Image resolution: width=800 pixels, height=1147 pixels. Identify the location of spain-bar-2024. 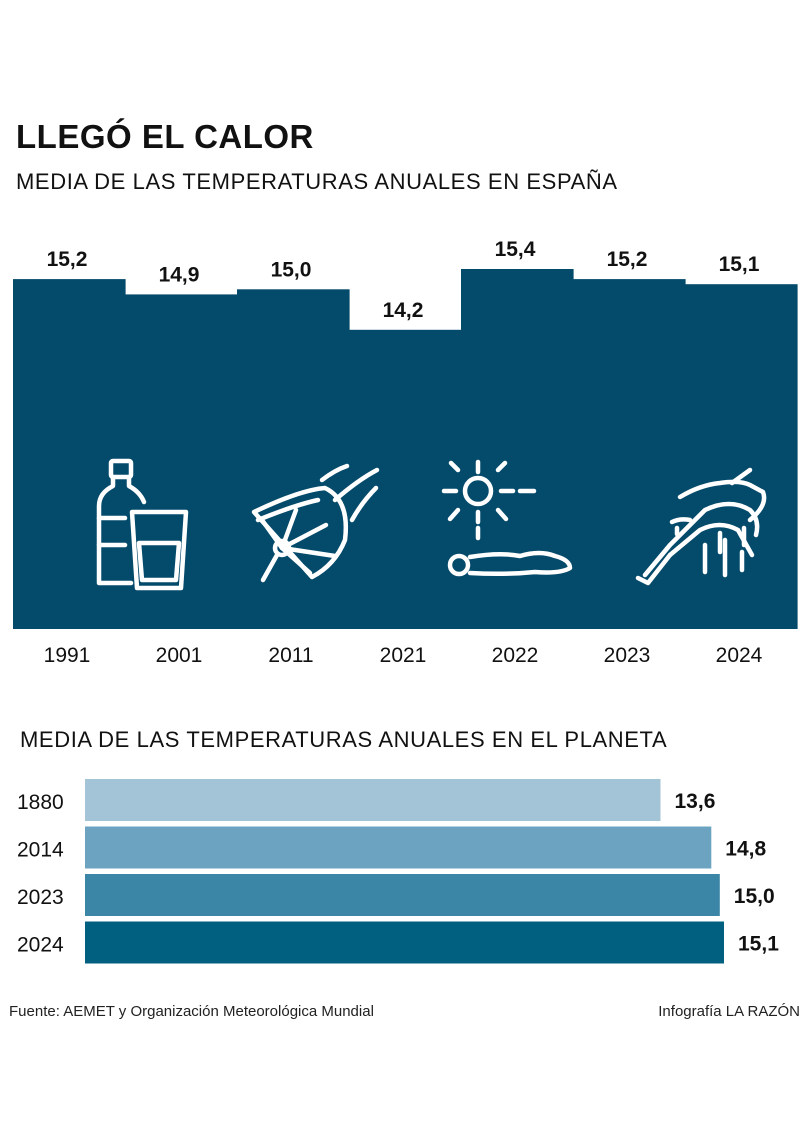
(741, 456).